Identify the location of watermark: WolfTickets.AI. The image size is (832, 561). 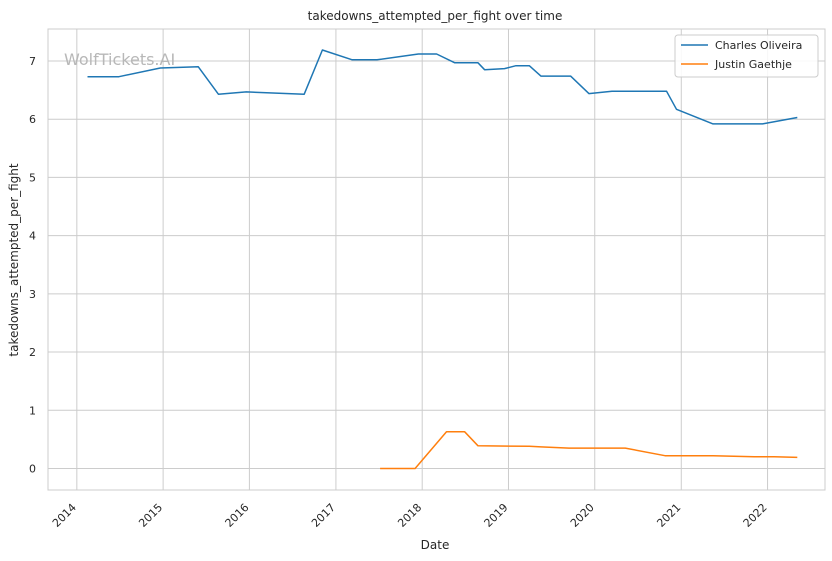
(119, 59).